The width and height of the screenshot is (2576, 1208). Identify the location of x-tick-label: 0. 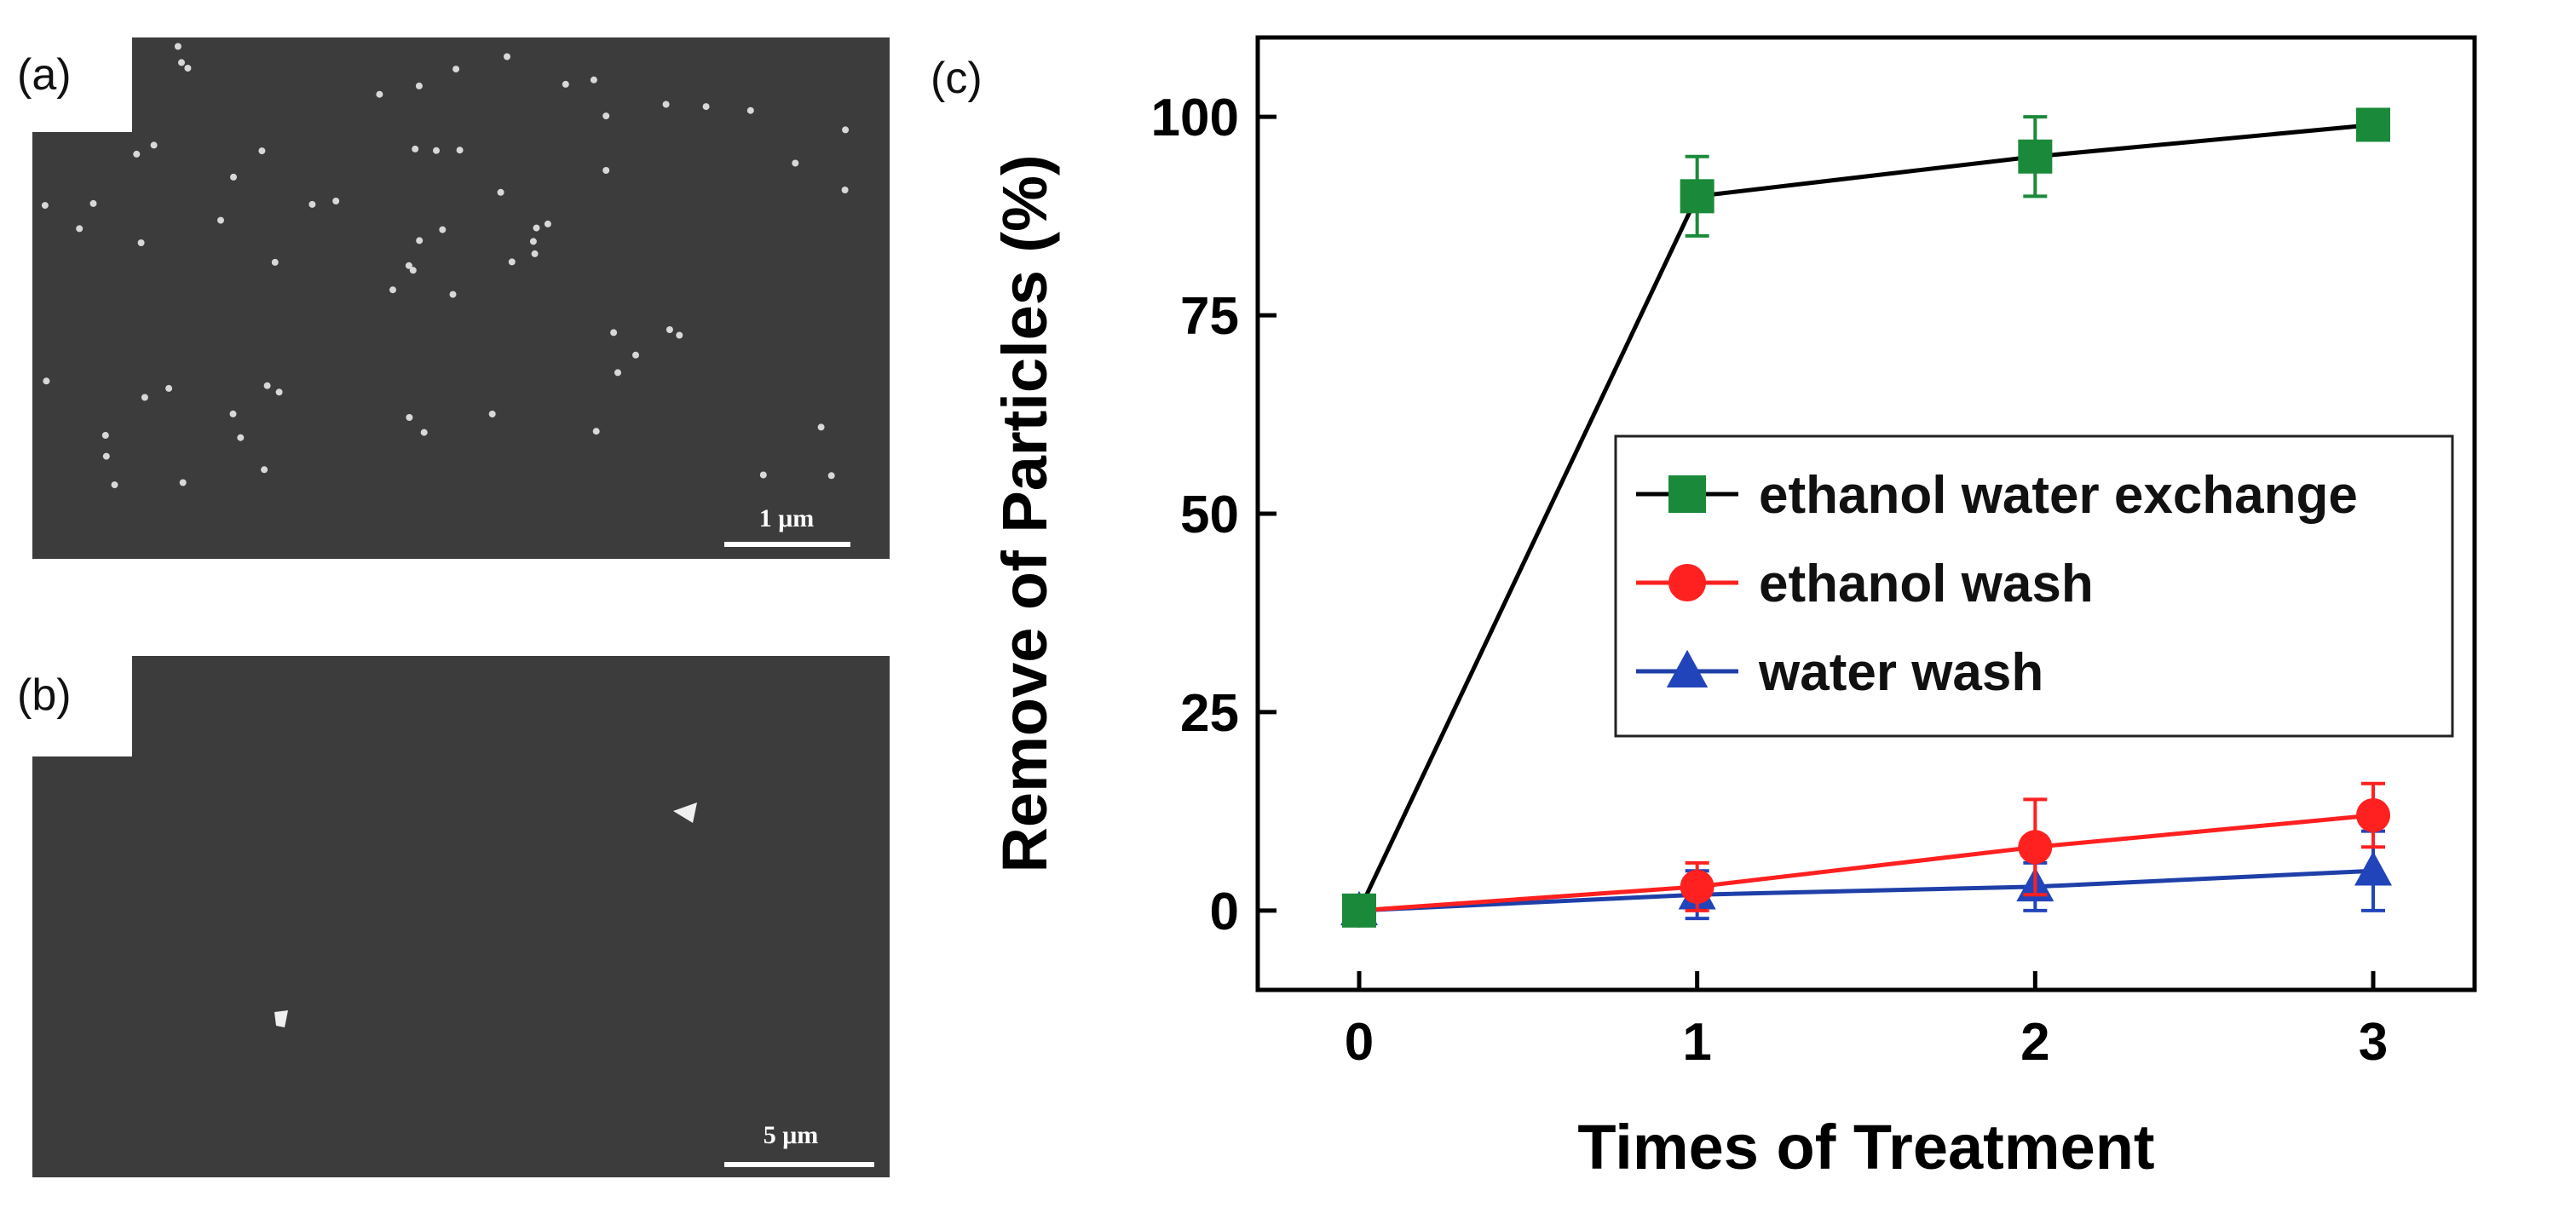
(1359, 1042).